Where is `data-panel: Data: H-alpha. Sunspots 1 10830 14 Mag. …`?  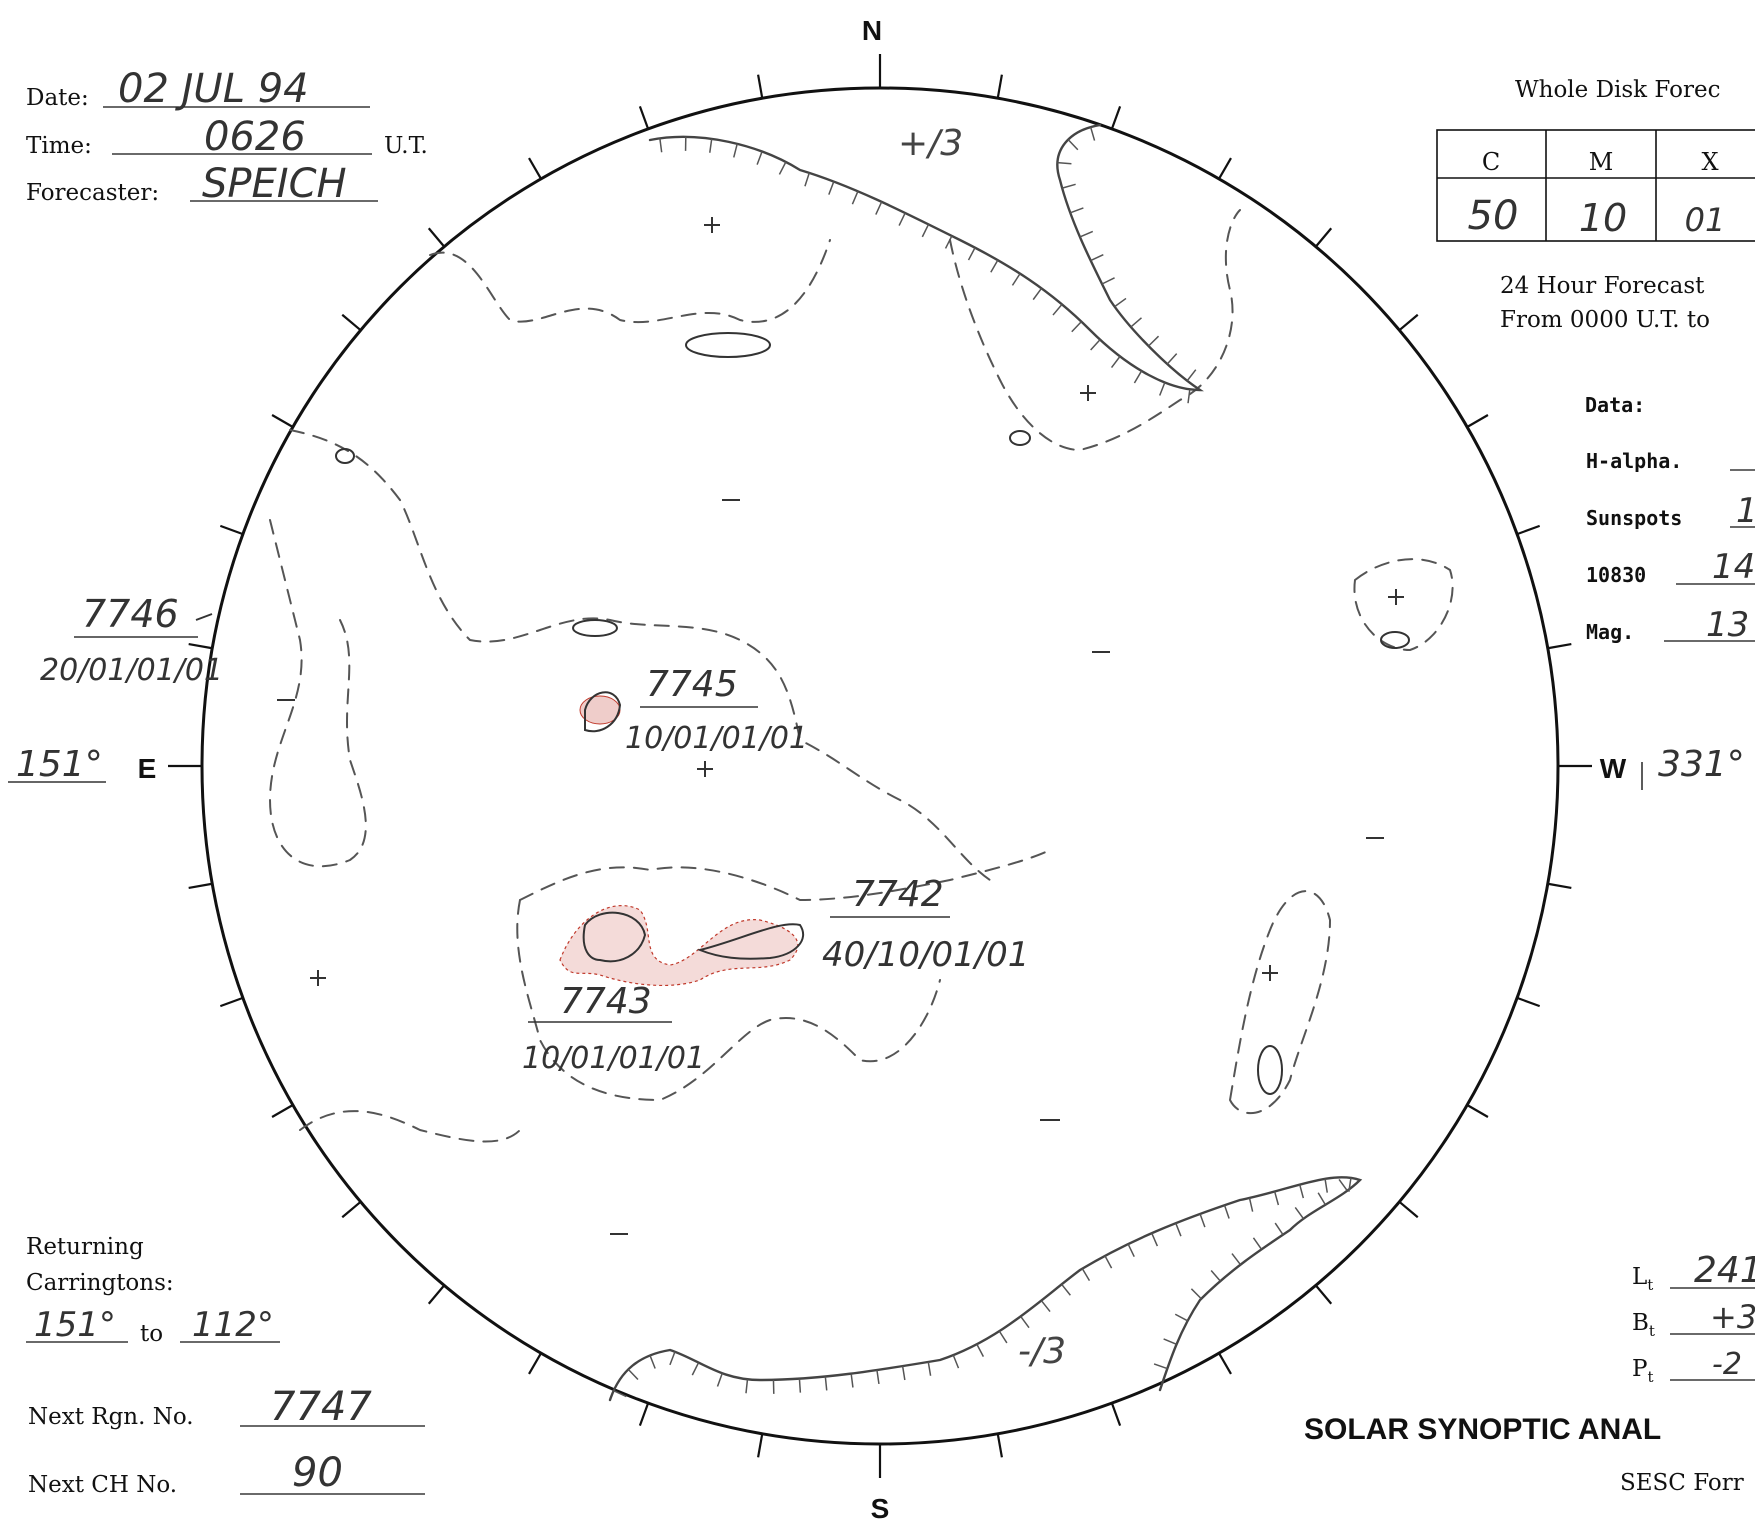 data-panel: Data: H-alpha. Sunspots 1 10830 14 Mag. … is located at coordinates (1670, 519).